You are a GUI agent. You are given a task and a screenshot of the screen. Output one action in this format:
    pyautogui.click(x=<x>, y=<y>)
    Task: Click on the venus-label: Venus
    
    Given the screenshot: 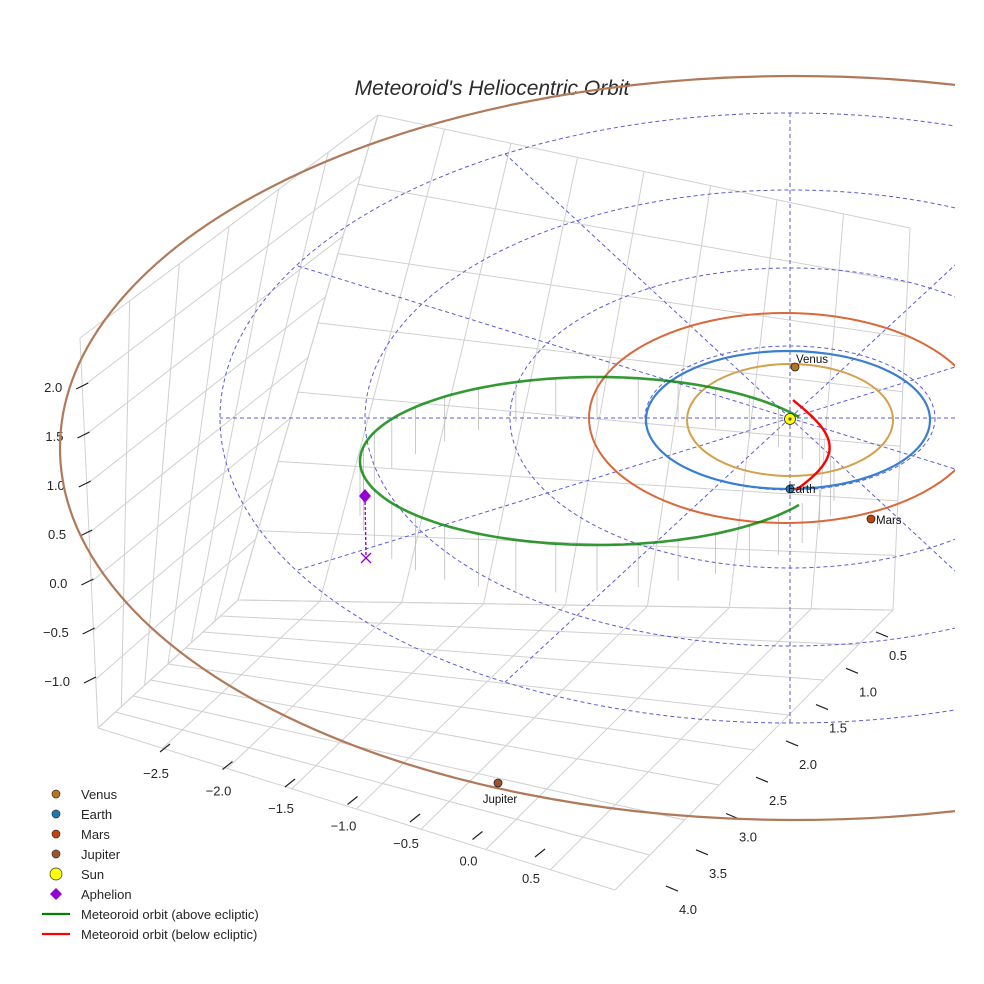 What is the action you would take?
    pyautogui.click(x=812, y=360)
    